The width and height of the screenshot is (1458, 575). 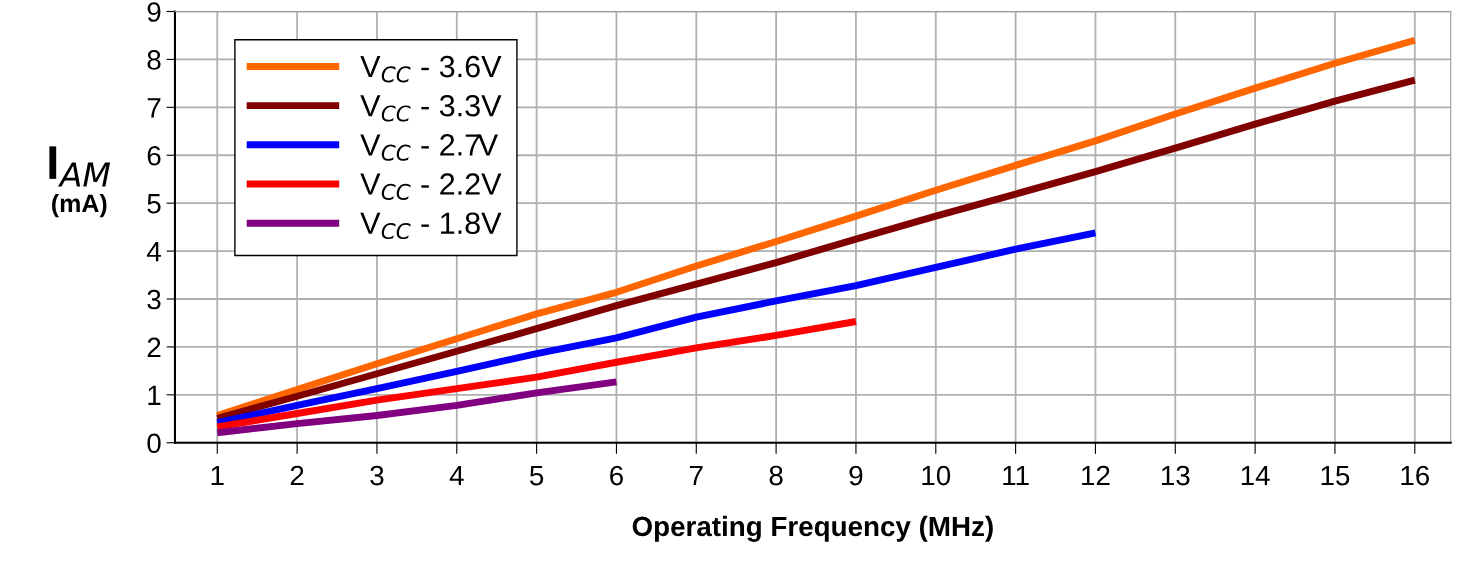 I want to click on x-tick-label: 6, so click(x=616, y=475).